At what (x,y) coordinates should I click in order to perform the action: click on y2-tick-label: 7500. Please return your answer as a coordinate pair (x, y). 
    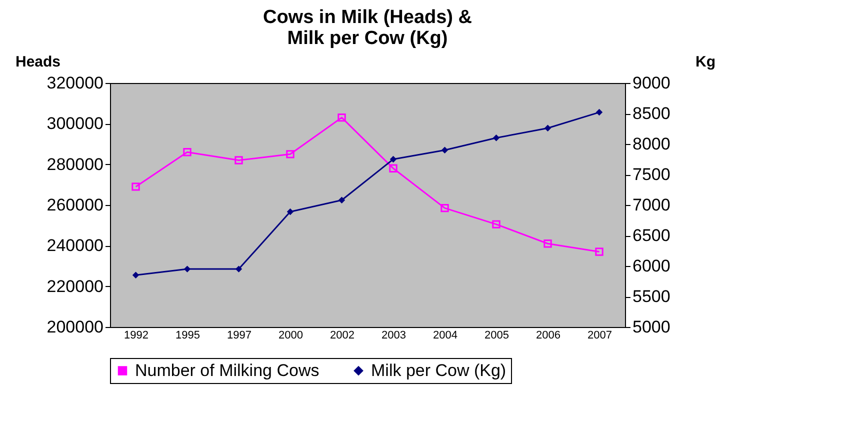
    Looking at the image, I should click on (651, 174).